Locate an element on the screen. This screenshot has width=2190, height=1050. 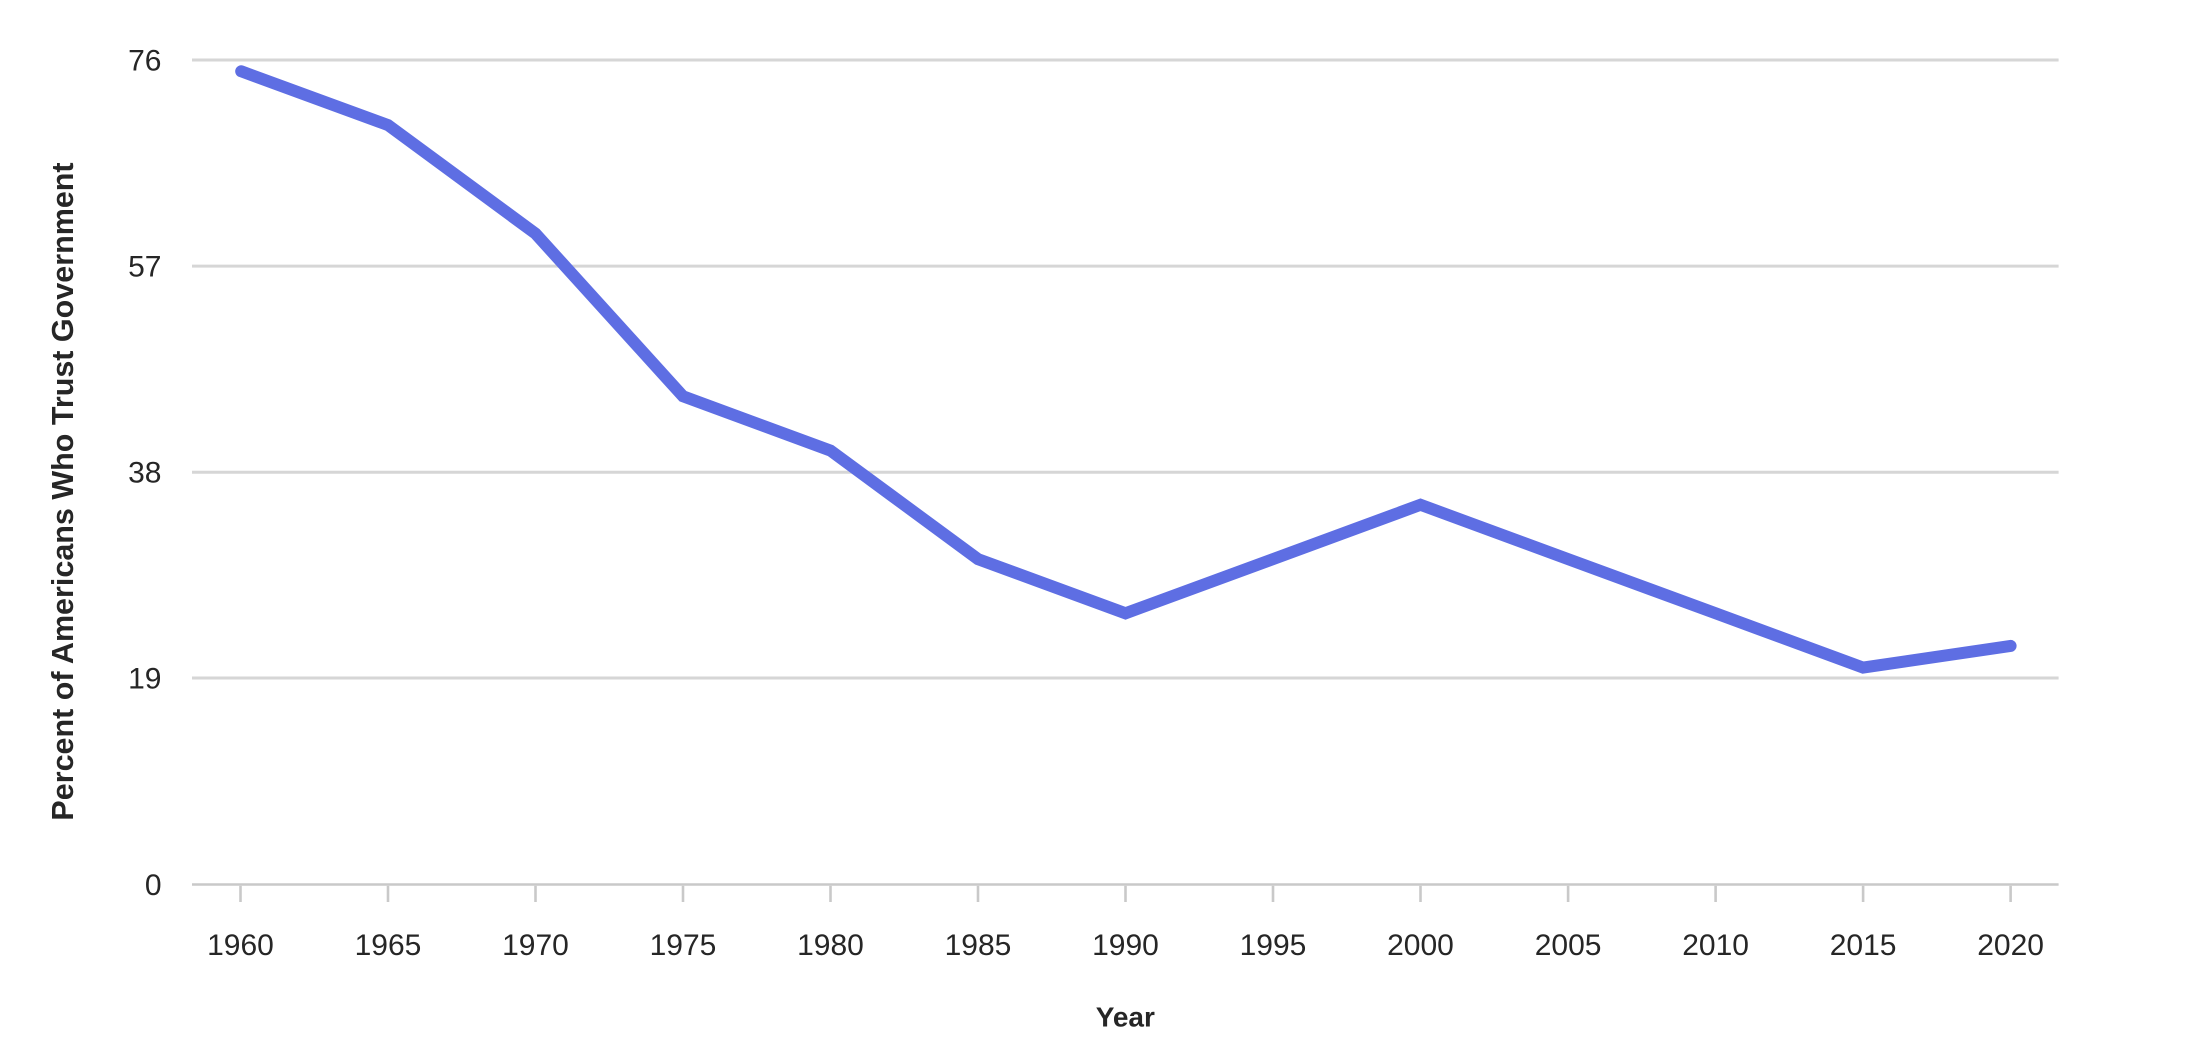
svg-text: 1965 is located at coordinates (388, 945).